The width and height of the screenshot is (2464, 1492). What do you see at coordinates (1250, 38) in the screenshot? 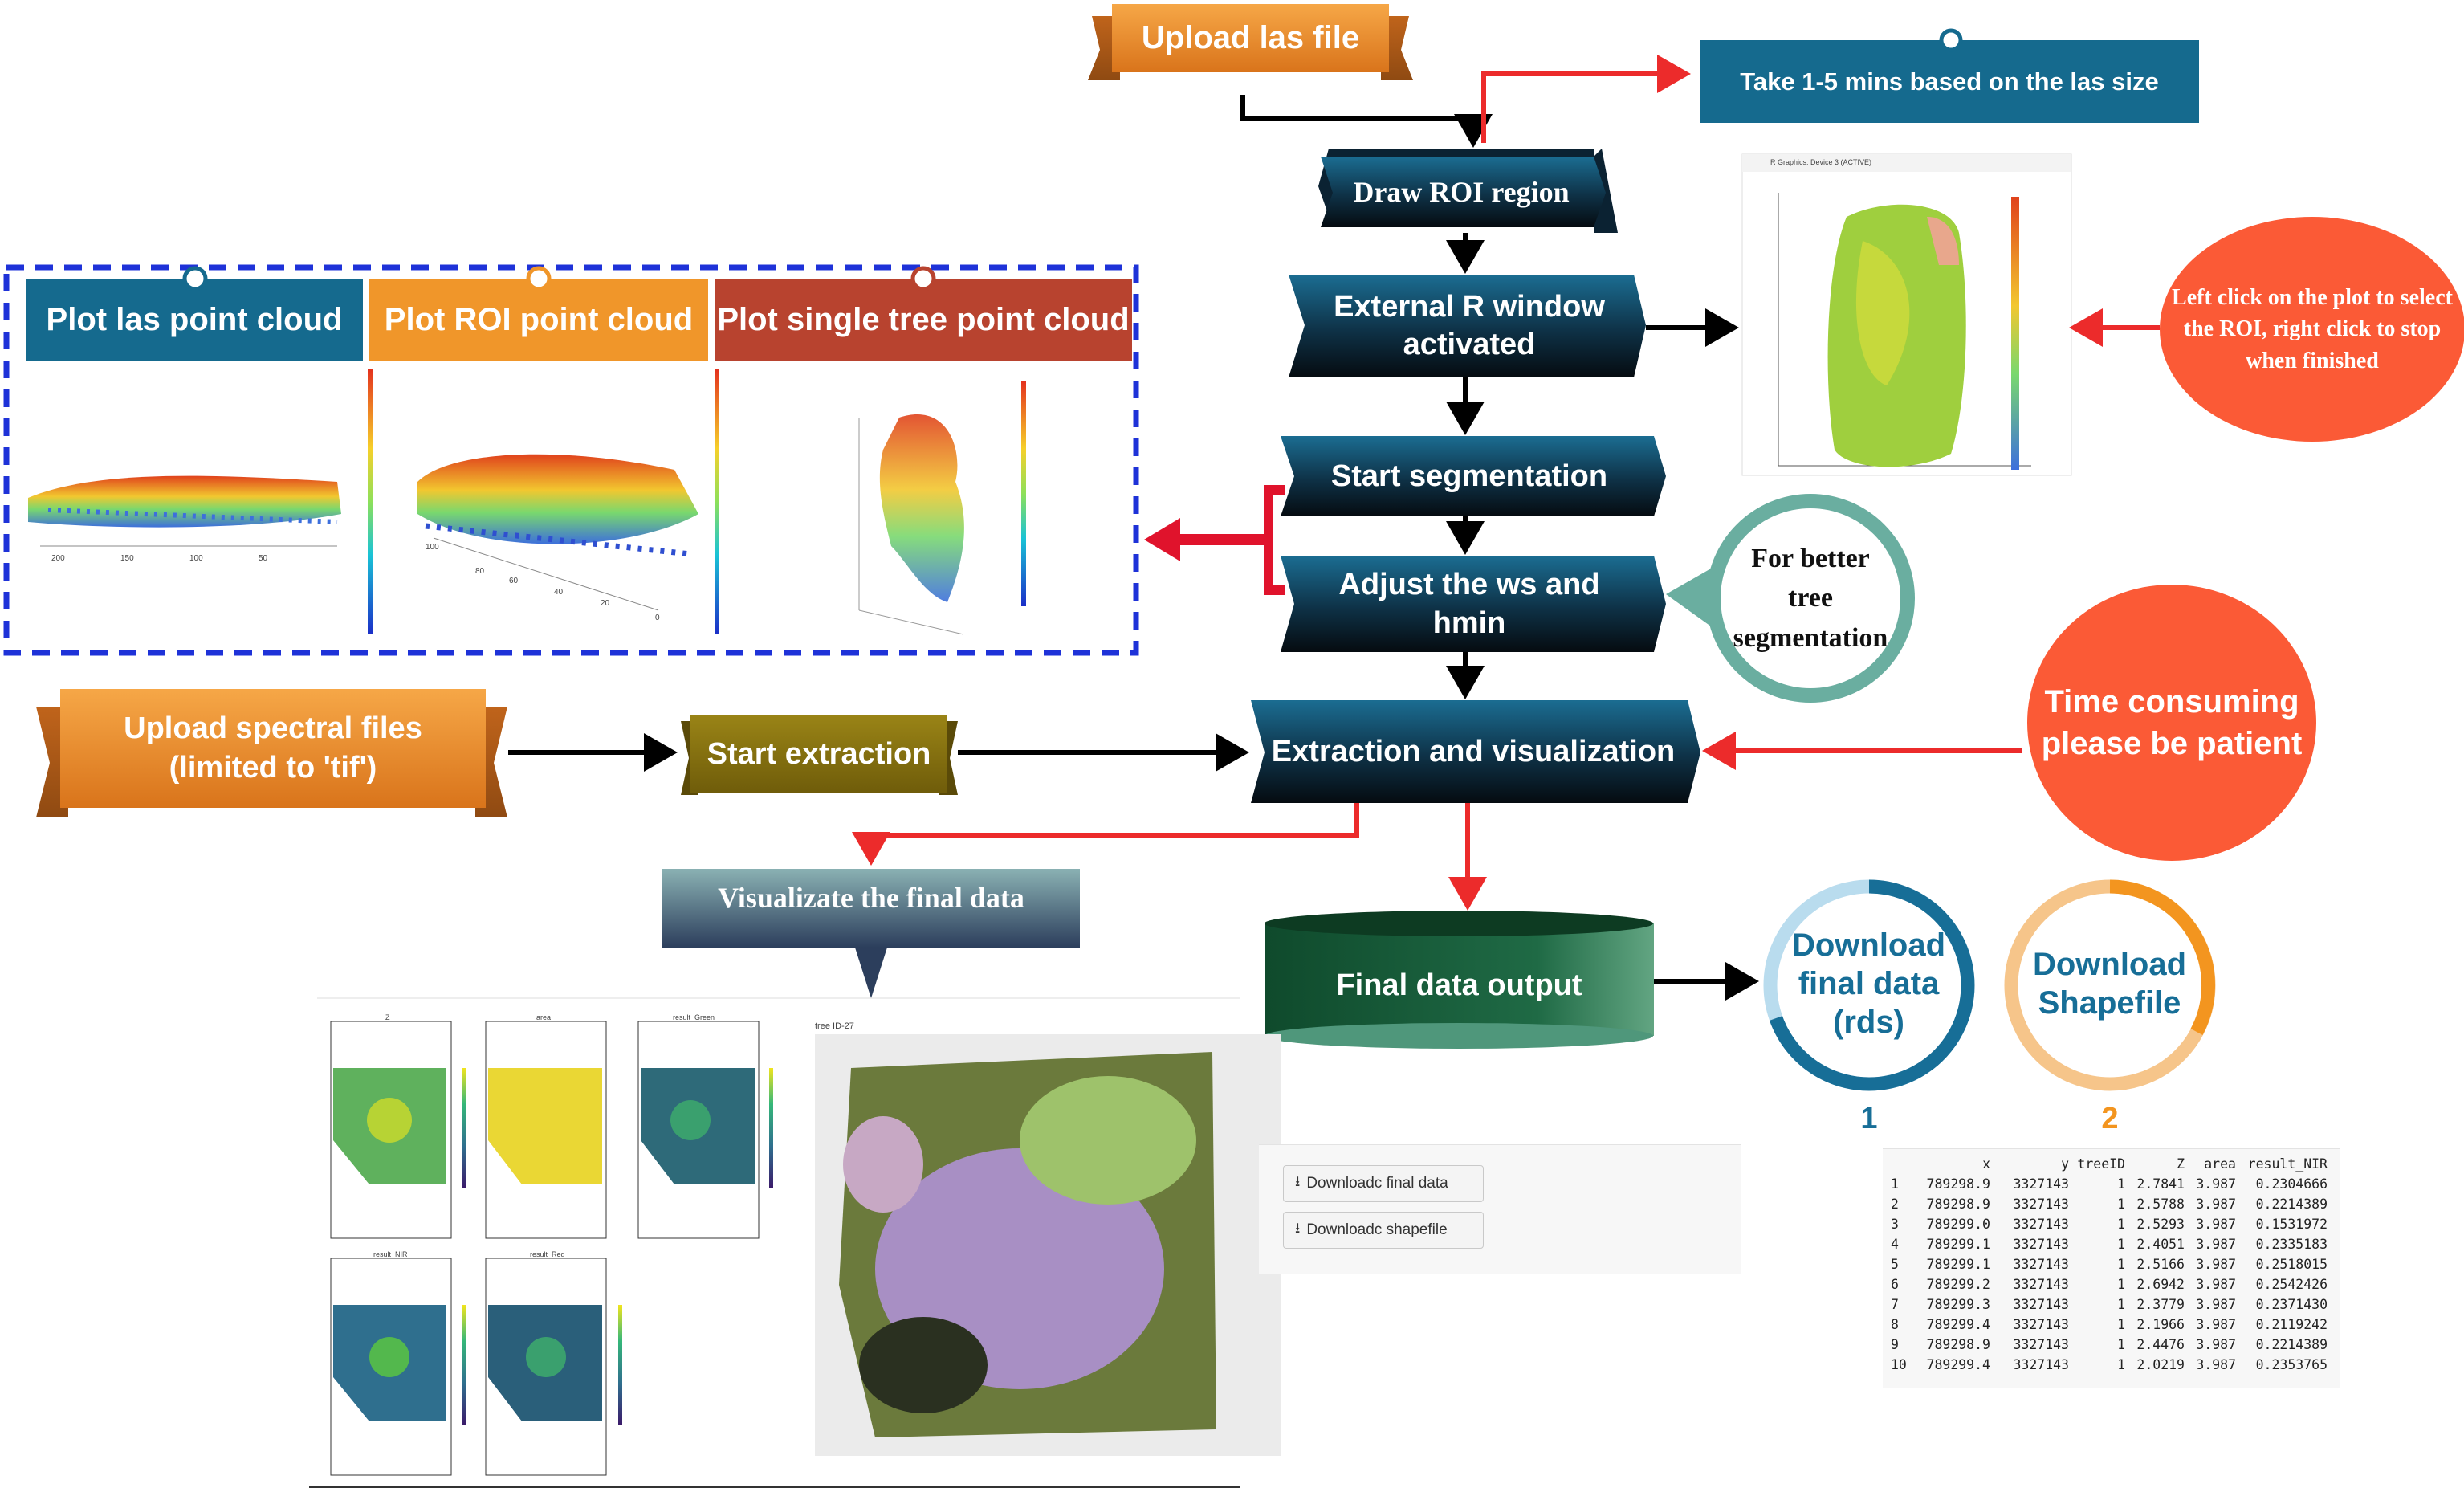
I see `upload-las-label: Upload las file` at bounding box center [1250, 38].